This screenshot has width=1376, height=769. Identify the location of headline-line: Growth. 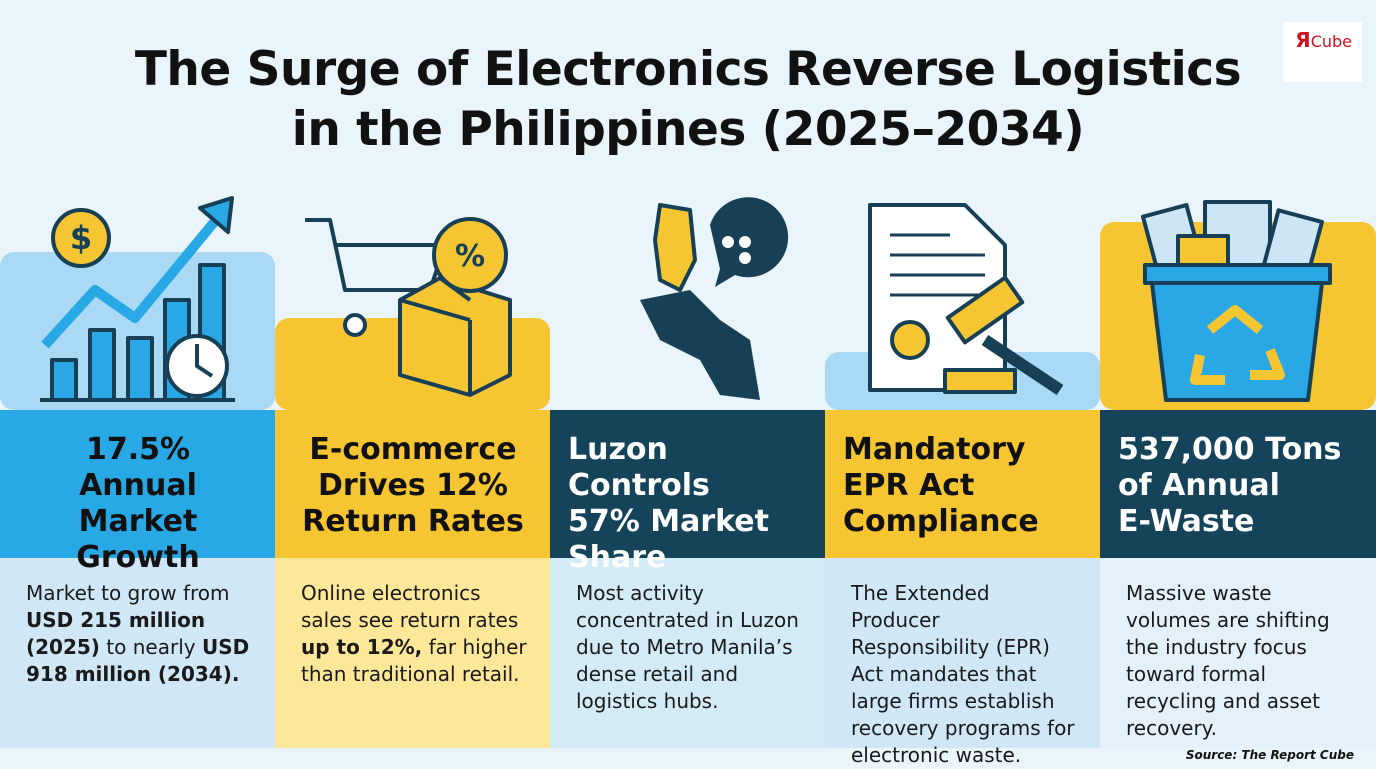
(138, 557).